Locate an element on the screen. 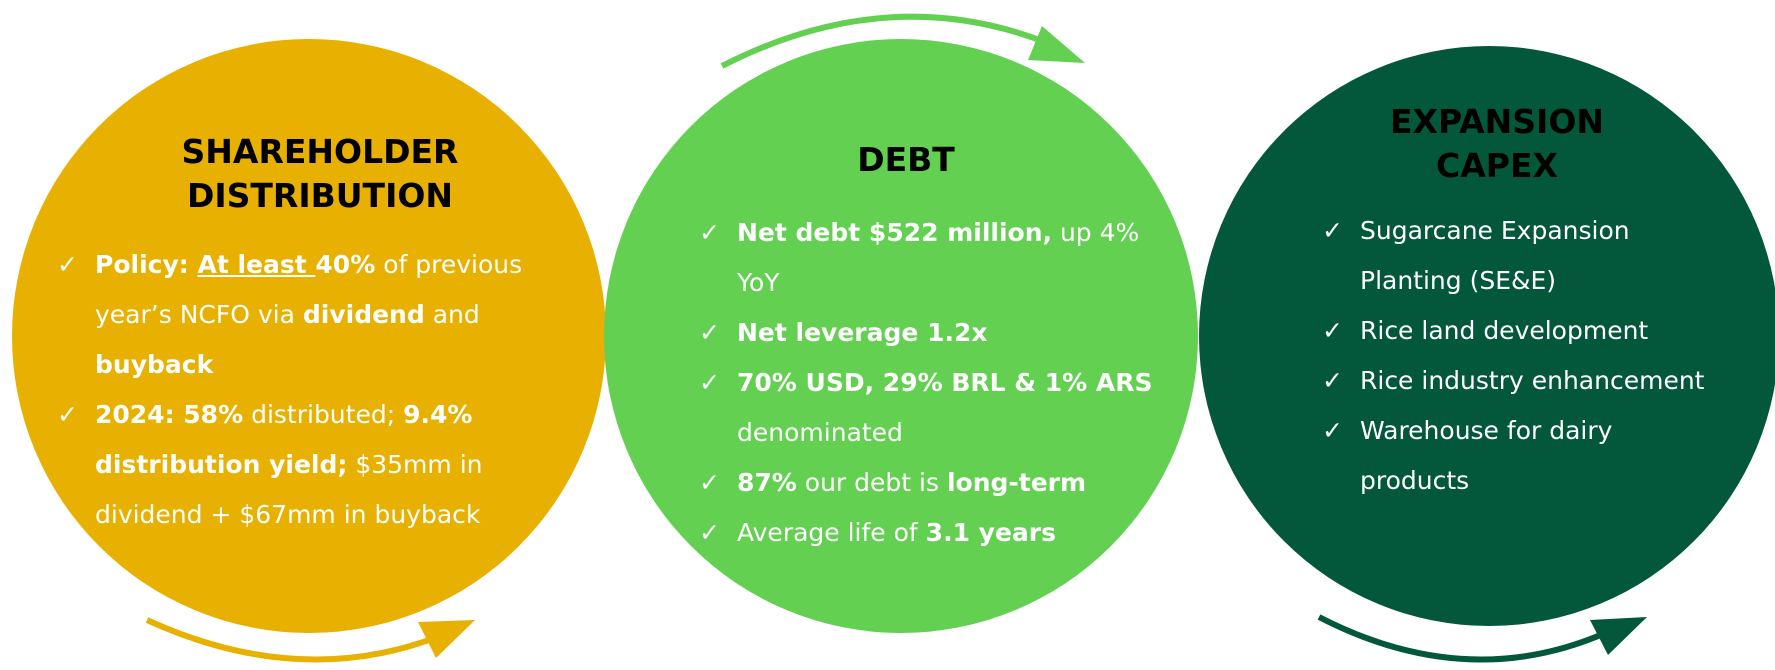 This screenshot has height=670, width=1775. text-segment: Rice land development is located at coordinates (1504, 330).